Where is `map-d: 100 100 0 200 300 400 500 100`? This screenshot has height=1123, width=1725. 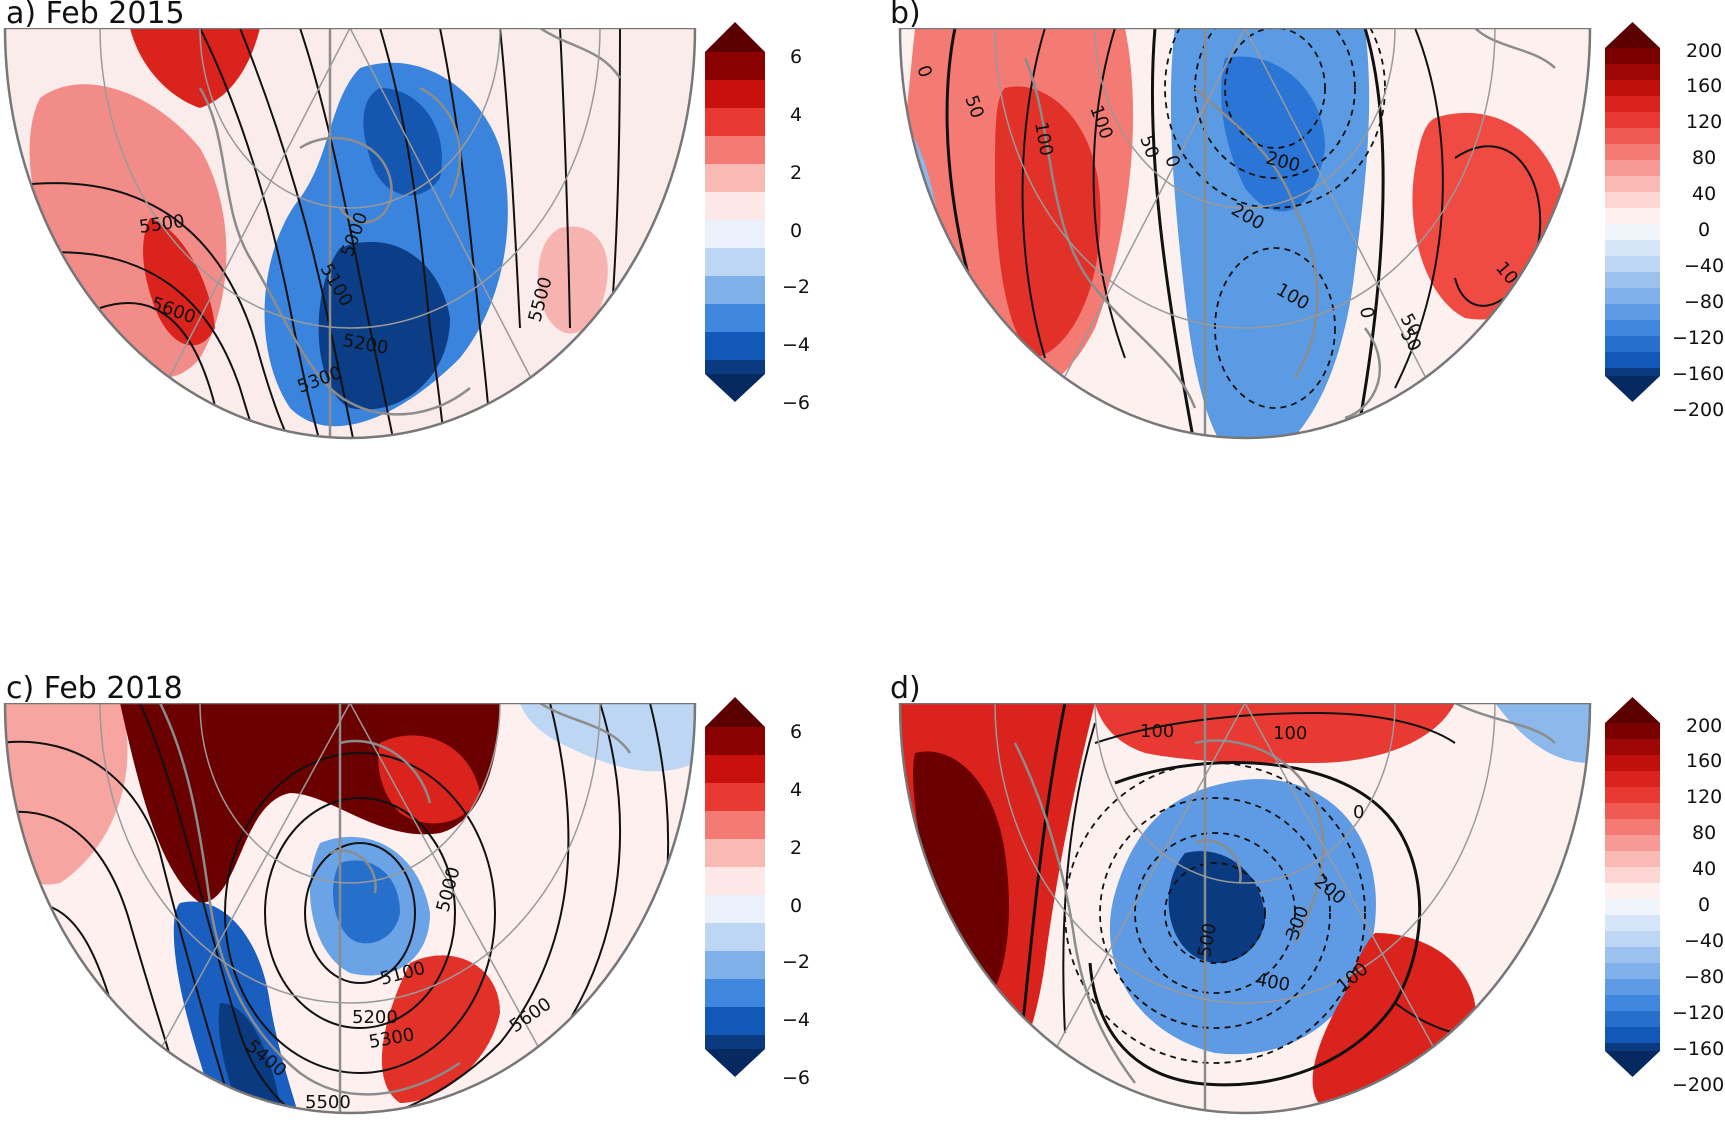
map-d: 100 100 0 200 300 400 500 100 is located at coordinates (1245, 909).